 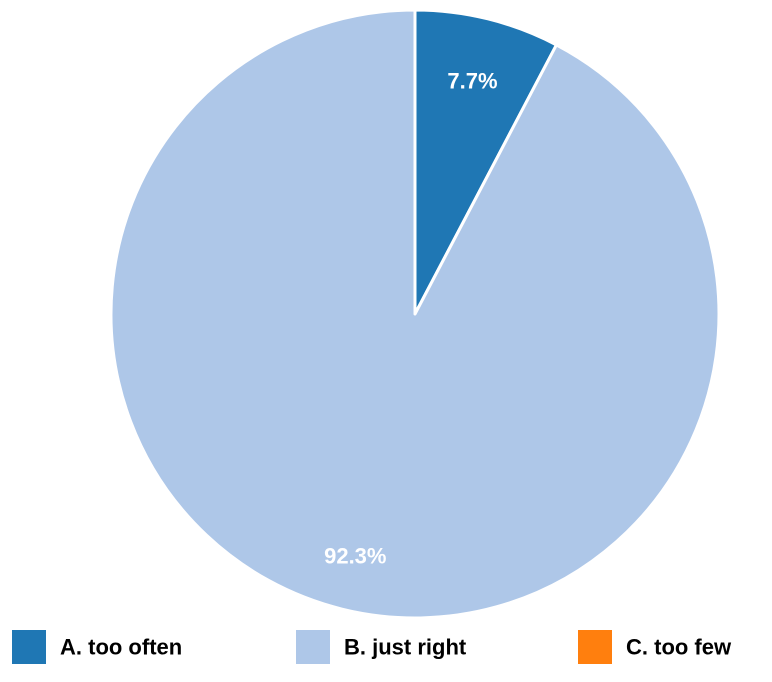 What do you see at coordinates (679, 647) in the screenshot?
I see `legend-label-c-too-few: C. too few` at bounding box center [679, 647].